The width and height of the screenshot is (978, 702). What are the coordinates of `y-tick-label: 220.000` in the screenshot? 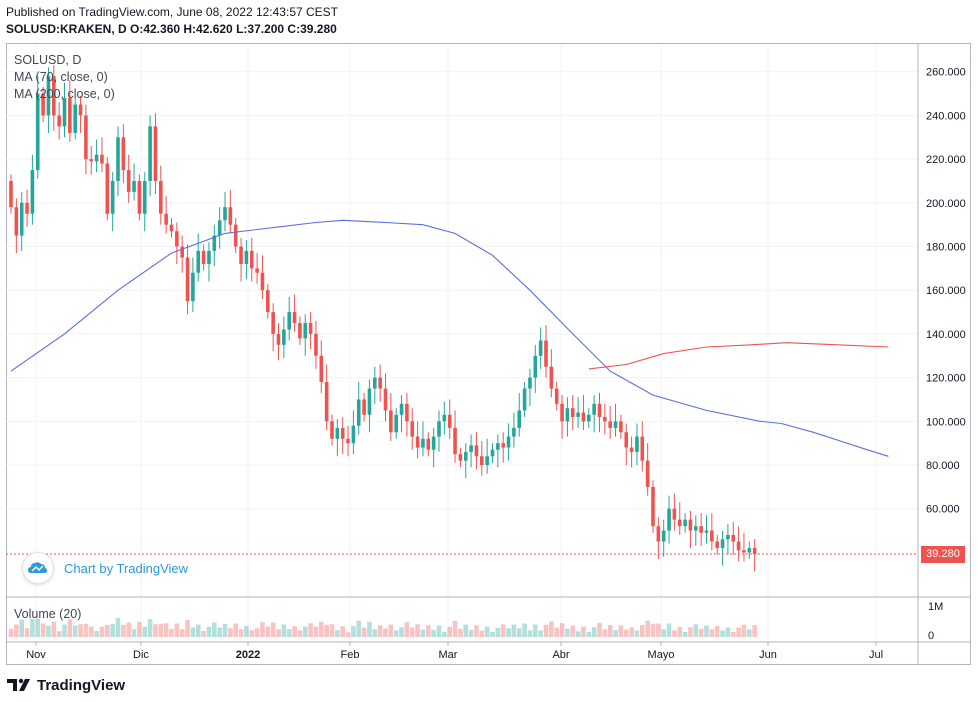 It's located at (946, 160).